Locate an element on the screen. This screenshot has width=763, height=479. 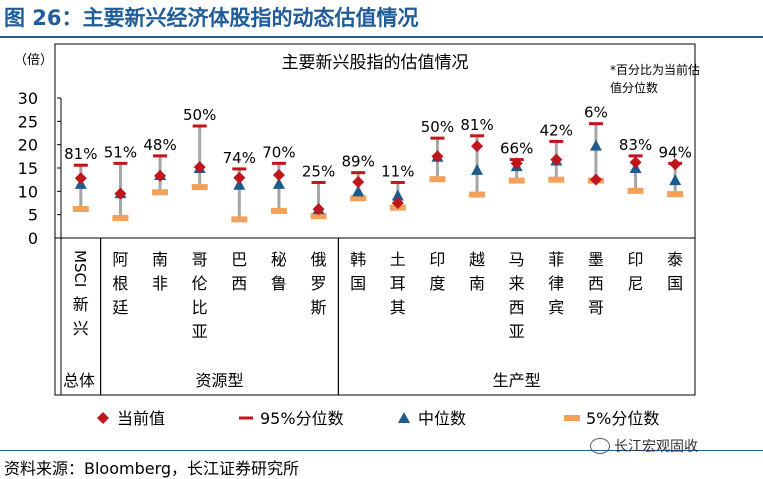
footer-rule is located at coordinates (381, 450).